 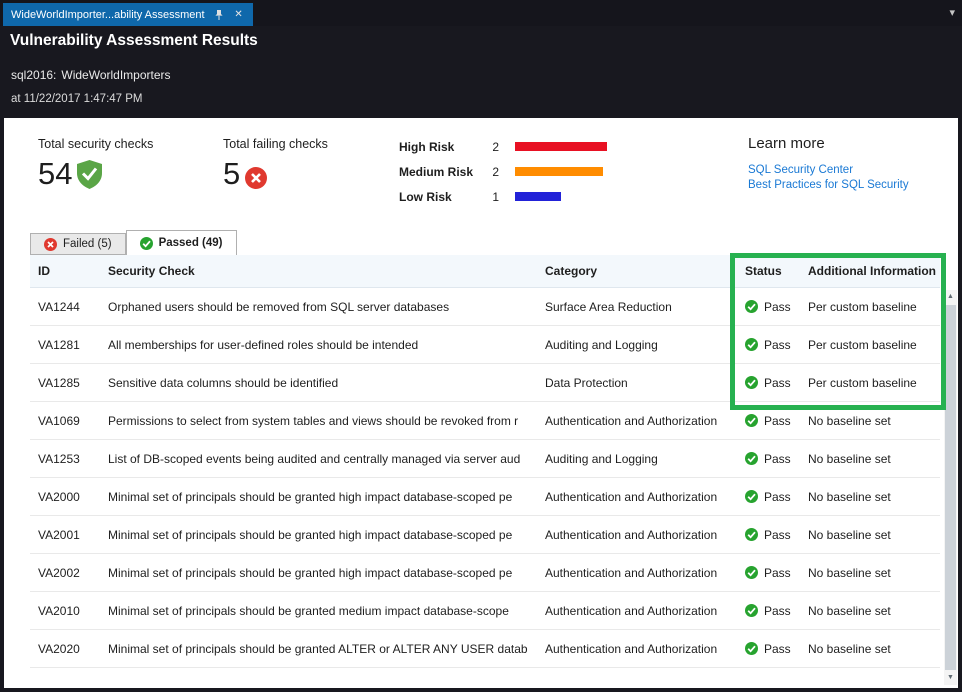 I want to click on column-header-id: ID, so click(x=44, y=271).